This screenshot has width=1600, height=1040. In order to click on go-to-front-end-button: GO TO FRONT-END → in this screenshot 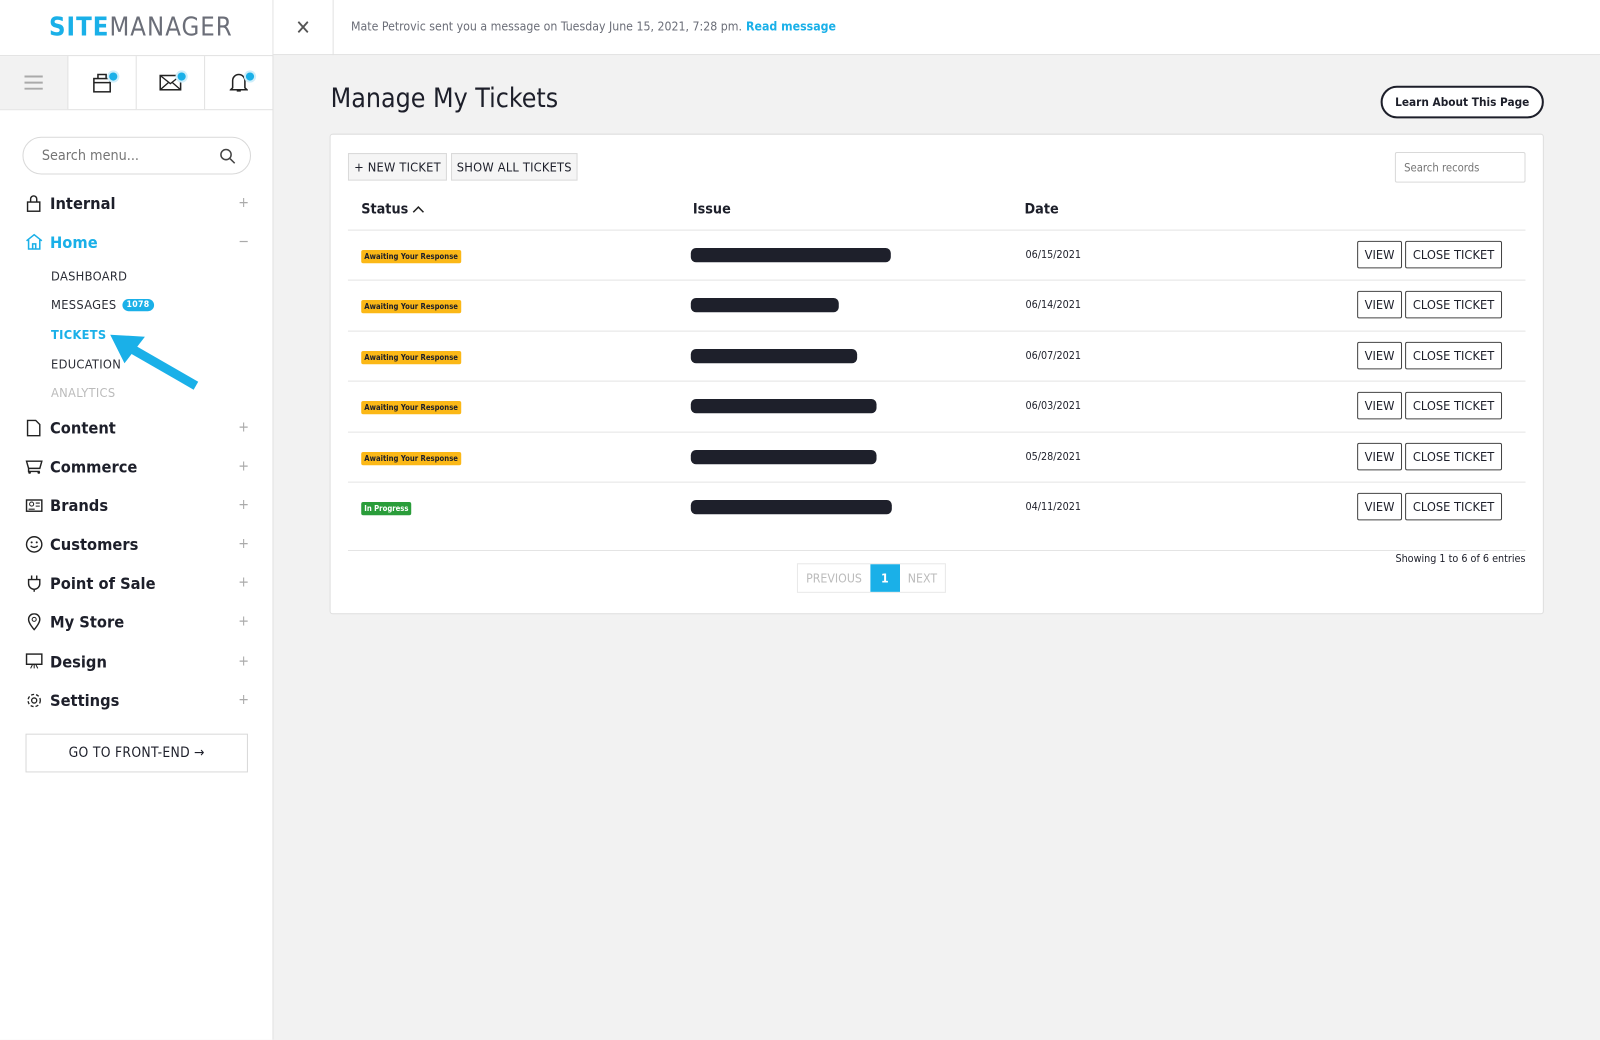, I will do `click(136, 753)`.